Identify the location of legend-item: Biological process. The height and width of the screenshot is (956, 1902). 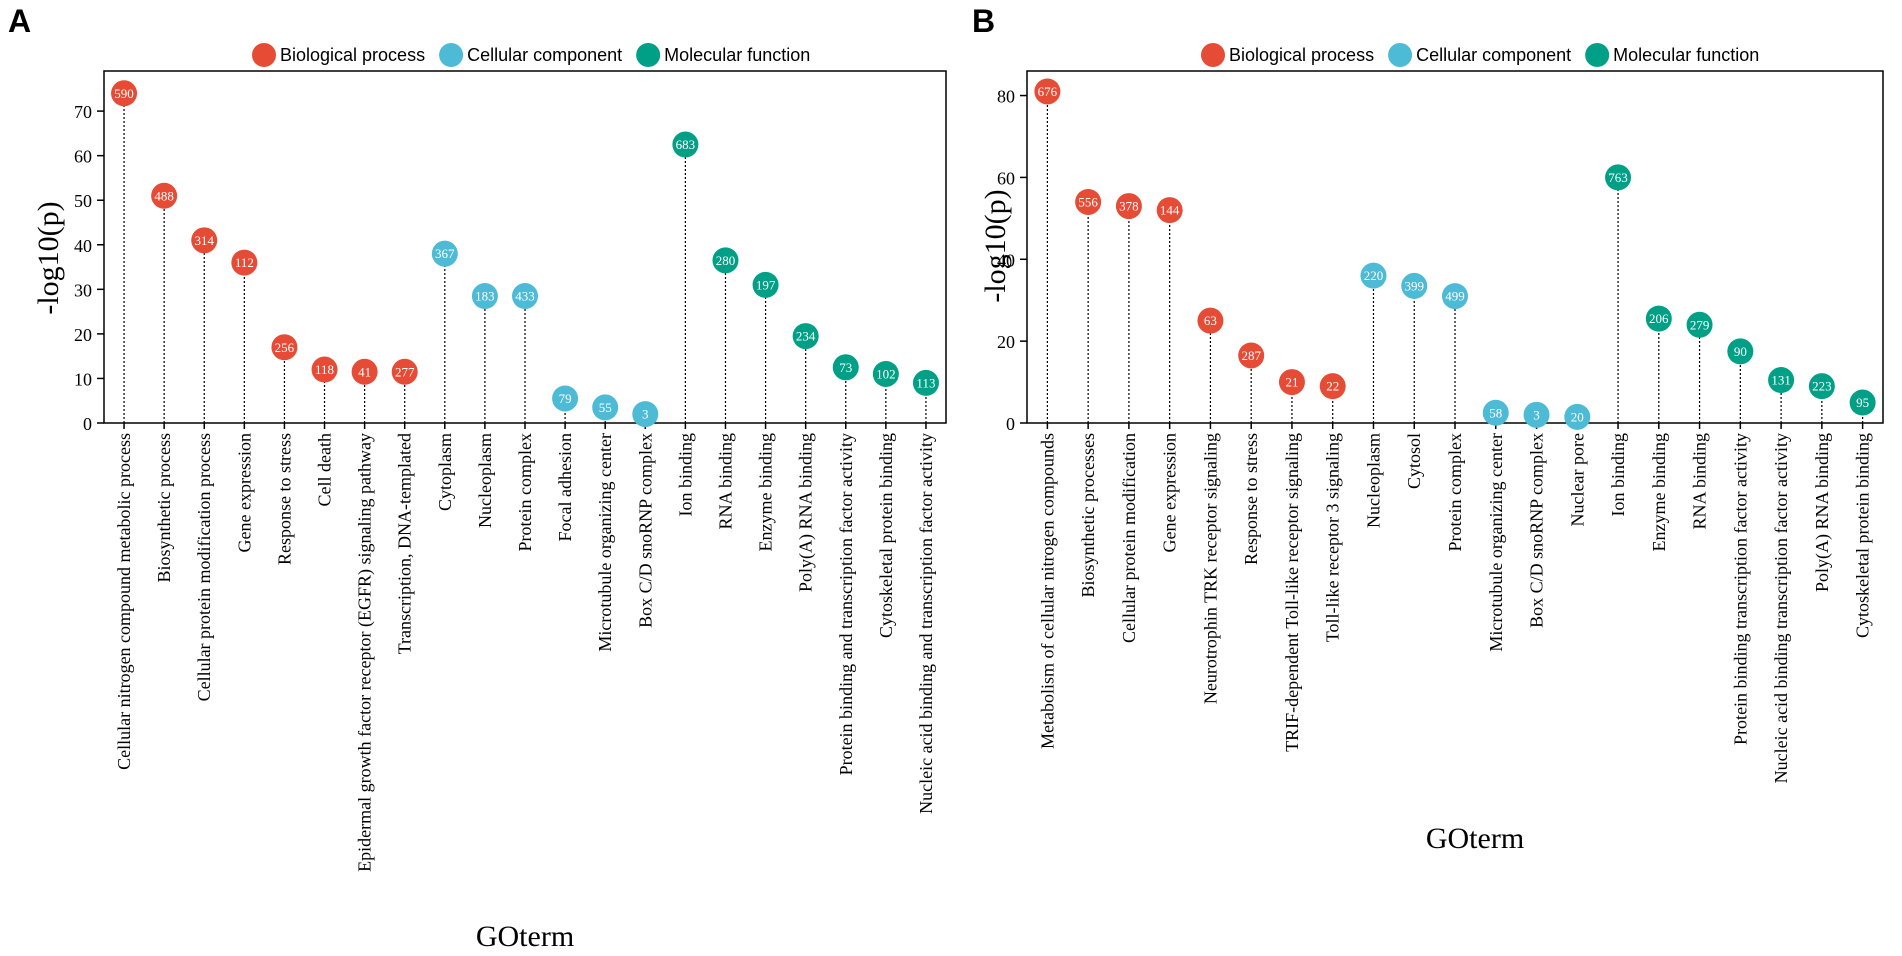
(338, 55).